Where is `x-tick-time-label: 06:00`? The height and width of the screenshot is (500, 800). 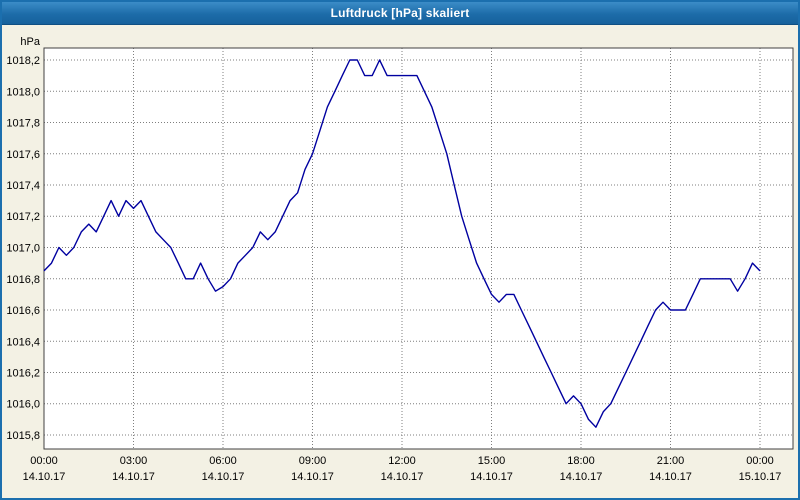
x-tick-time-label: 06:00 is located at coordinates (223, 461).